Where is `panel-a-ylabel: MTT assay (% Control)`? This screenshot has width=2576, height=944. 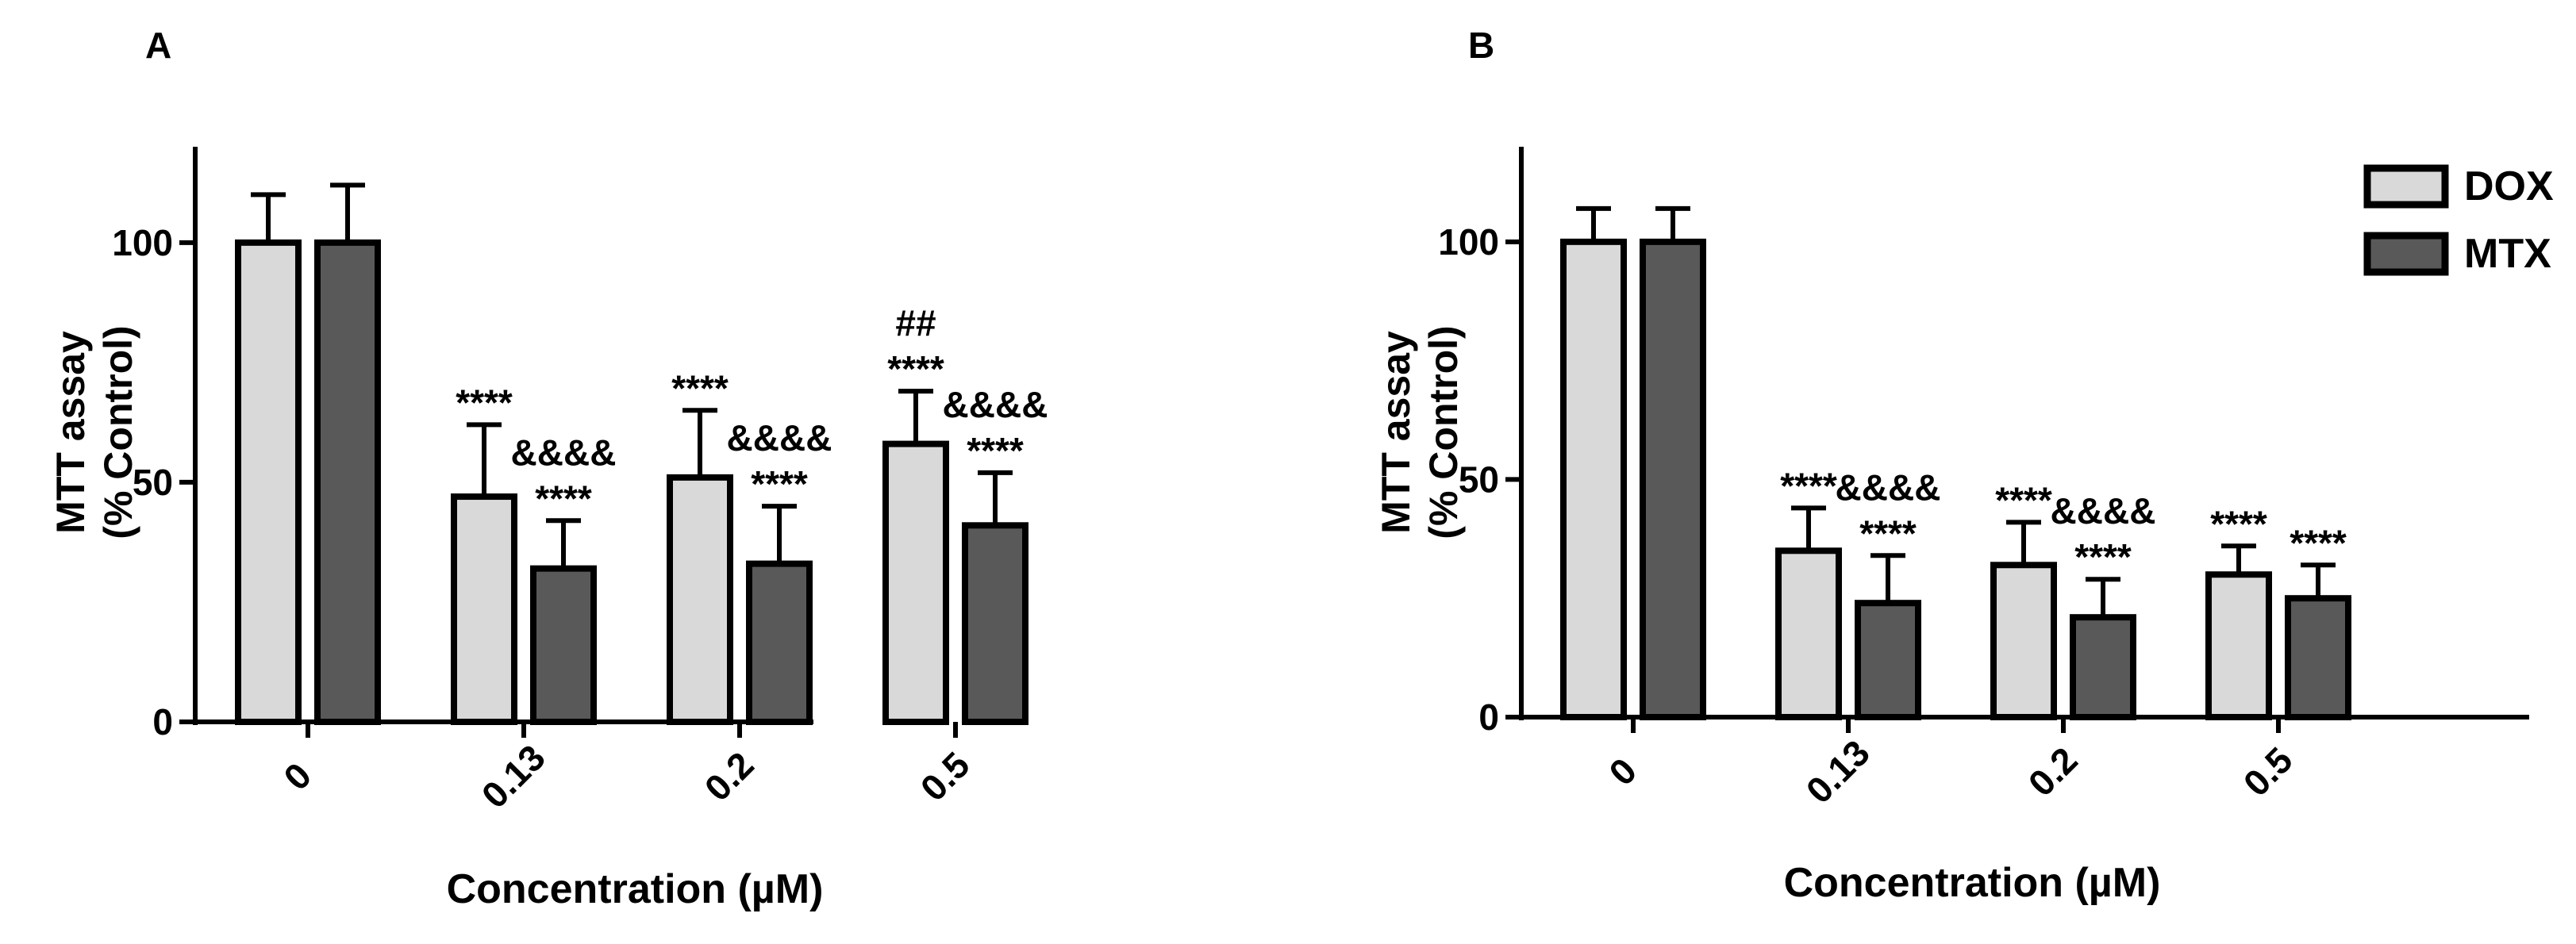 panel-a-ylabel: MTT assay (% Control) is located at coordinates (94, 432).